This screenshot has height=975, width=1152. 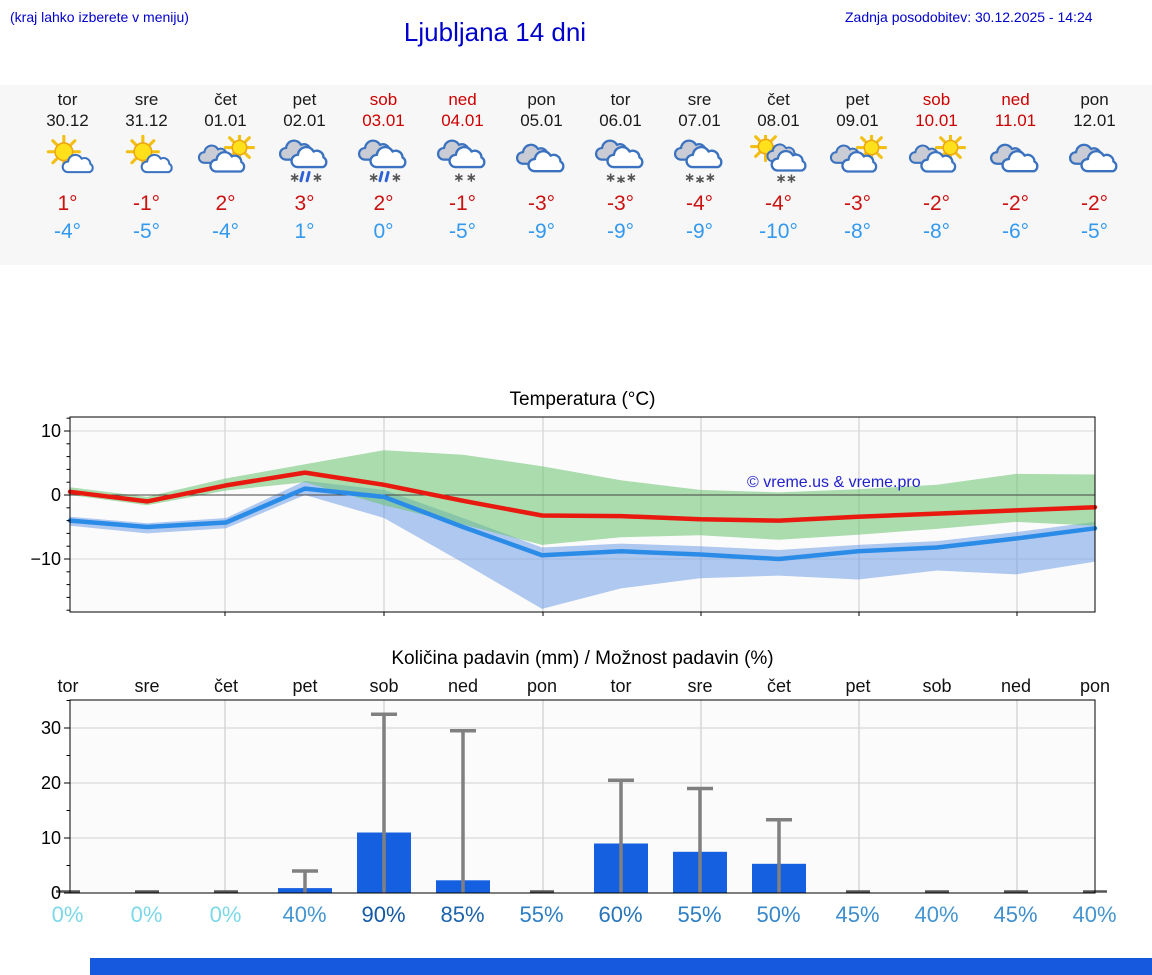 What do you see at coordinates (779, 686) in the screenshot?
I see `precip-day-label: čet` at bounding box center [779, 686].